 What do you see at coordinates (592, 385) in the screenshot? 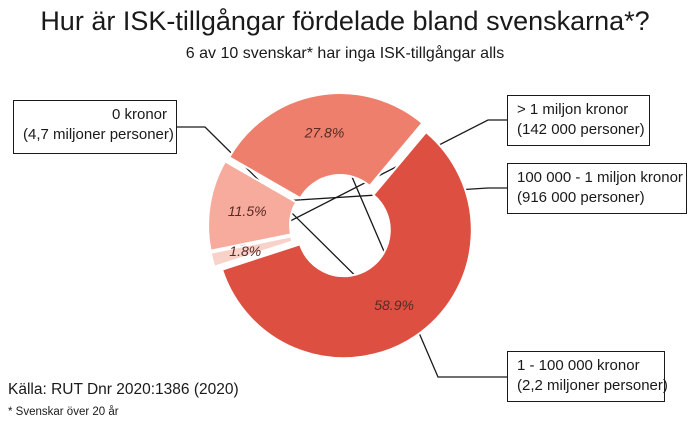
I see `callout-detail: (2,2 miljoner personer)` at bounding box center [592, 385].